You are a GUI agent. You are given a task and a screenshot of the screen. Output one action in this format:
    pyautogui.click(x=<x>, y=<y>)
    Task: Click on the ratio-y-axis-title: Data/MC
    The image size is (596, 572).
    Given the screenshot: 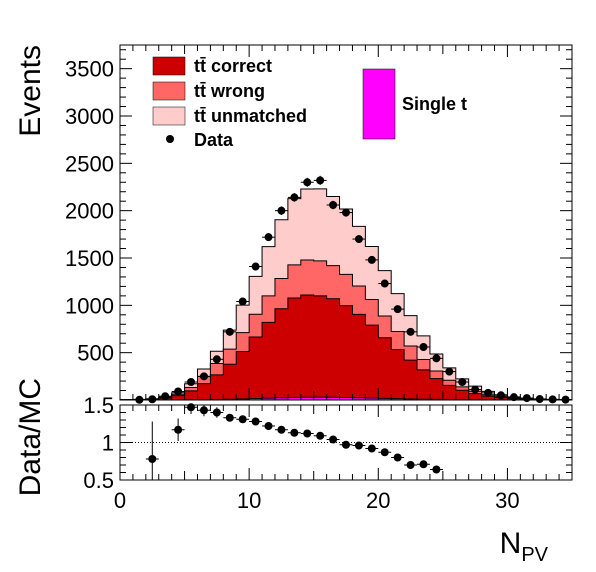 What is the action you would take?
    pyautogui.click(x=30, y=437)
    